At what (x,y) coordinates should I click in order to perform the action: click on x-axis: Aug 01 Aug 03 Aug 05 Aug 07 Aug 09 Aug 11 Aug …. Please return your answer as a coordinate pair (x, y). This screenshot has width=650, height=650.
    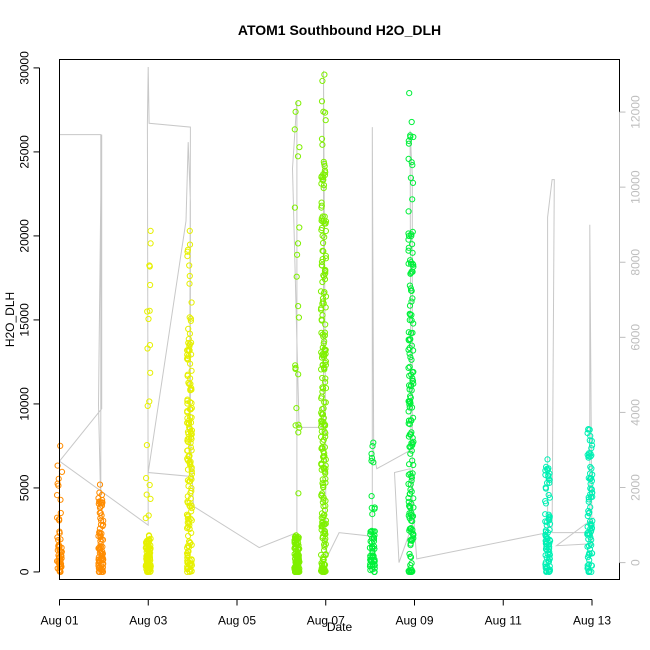
    Looking at the image, I should click on (325, 613).